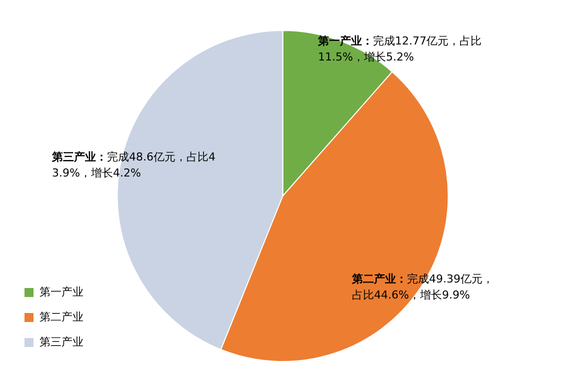 This screenshot has height=392, width=572. Describe the element at coordinates (62, 291) in the screenshot. I see `legend-label: 第一产业` at that location.